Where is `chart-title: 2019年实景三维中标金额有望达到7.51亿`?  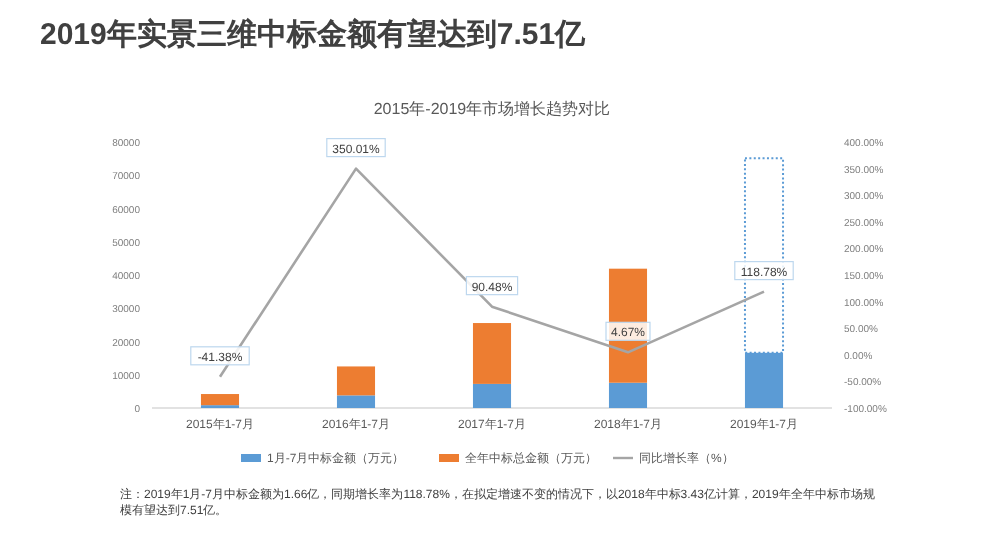
chart-title: 2019年实景三维中标金额有望达到7.51亿 is located at coordinates (314, 34).